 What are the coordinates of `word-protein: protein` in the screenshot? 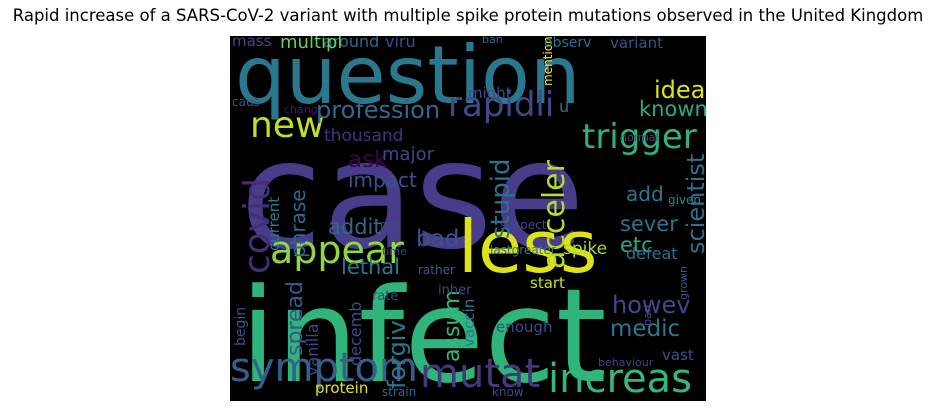 It's located at (342, 388).